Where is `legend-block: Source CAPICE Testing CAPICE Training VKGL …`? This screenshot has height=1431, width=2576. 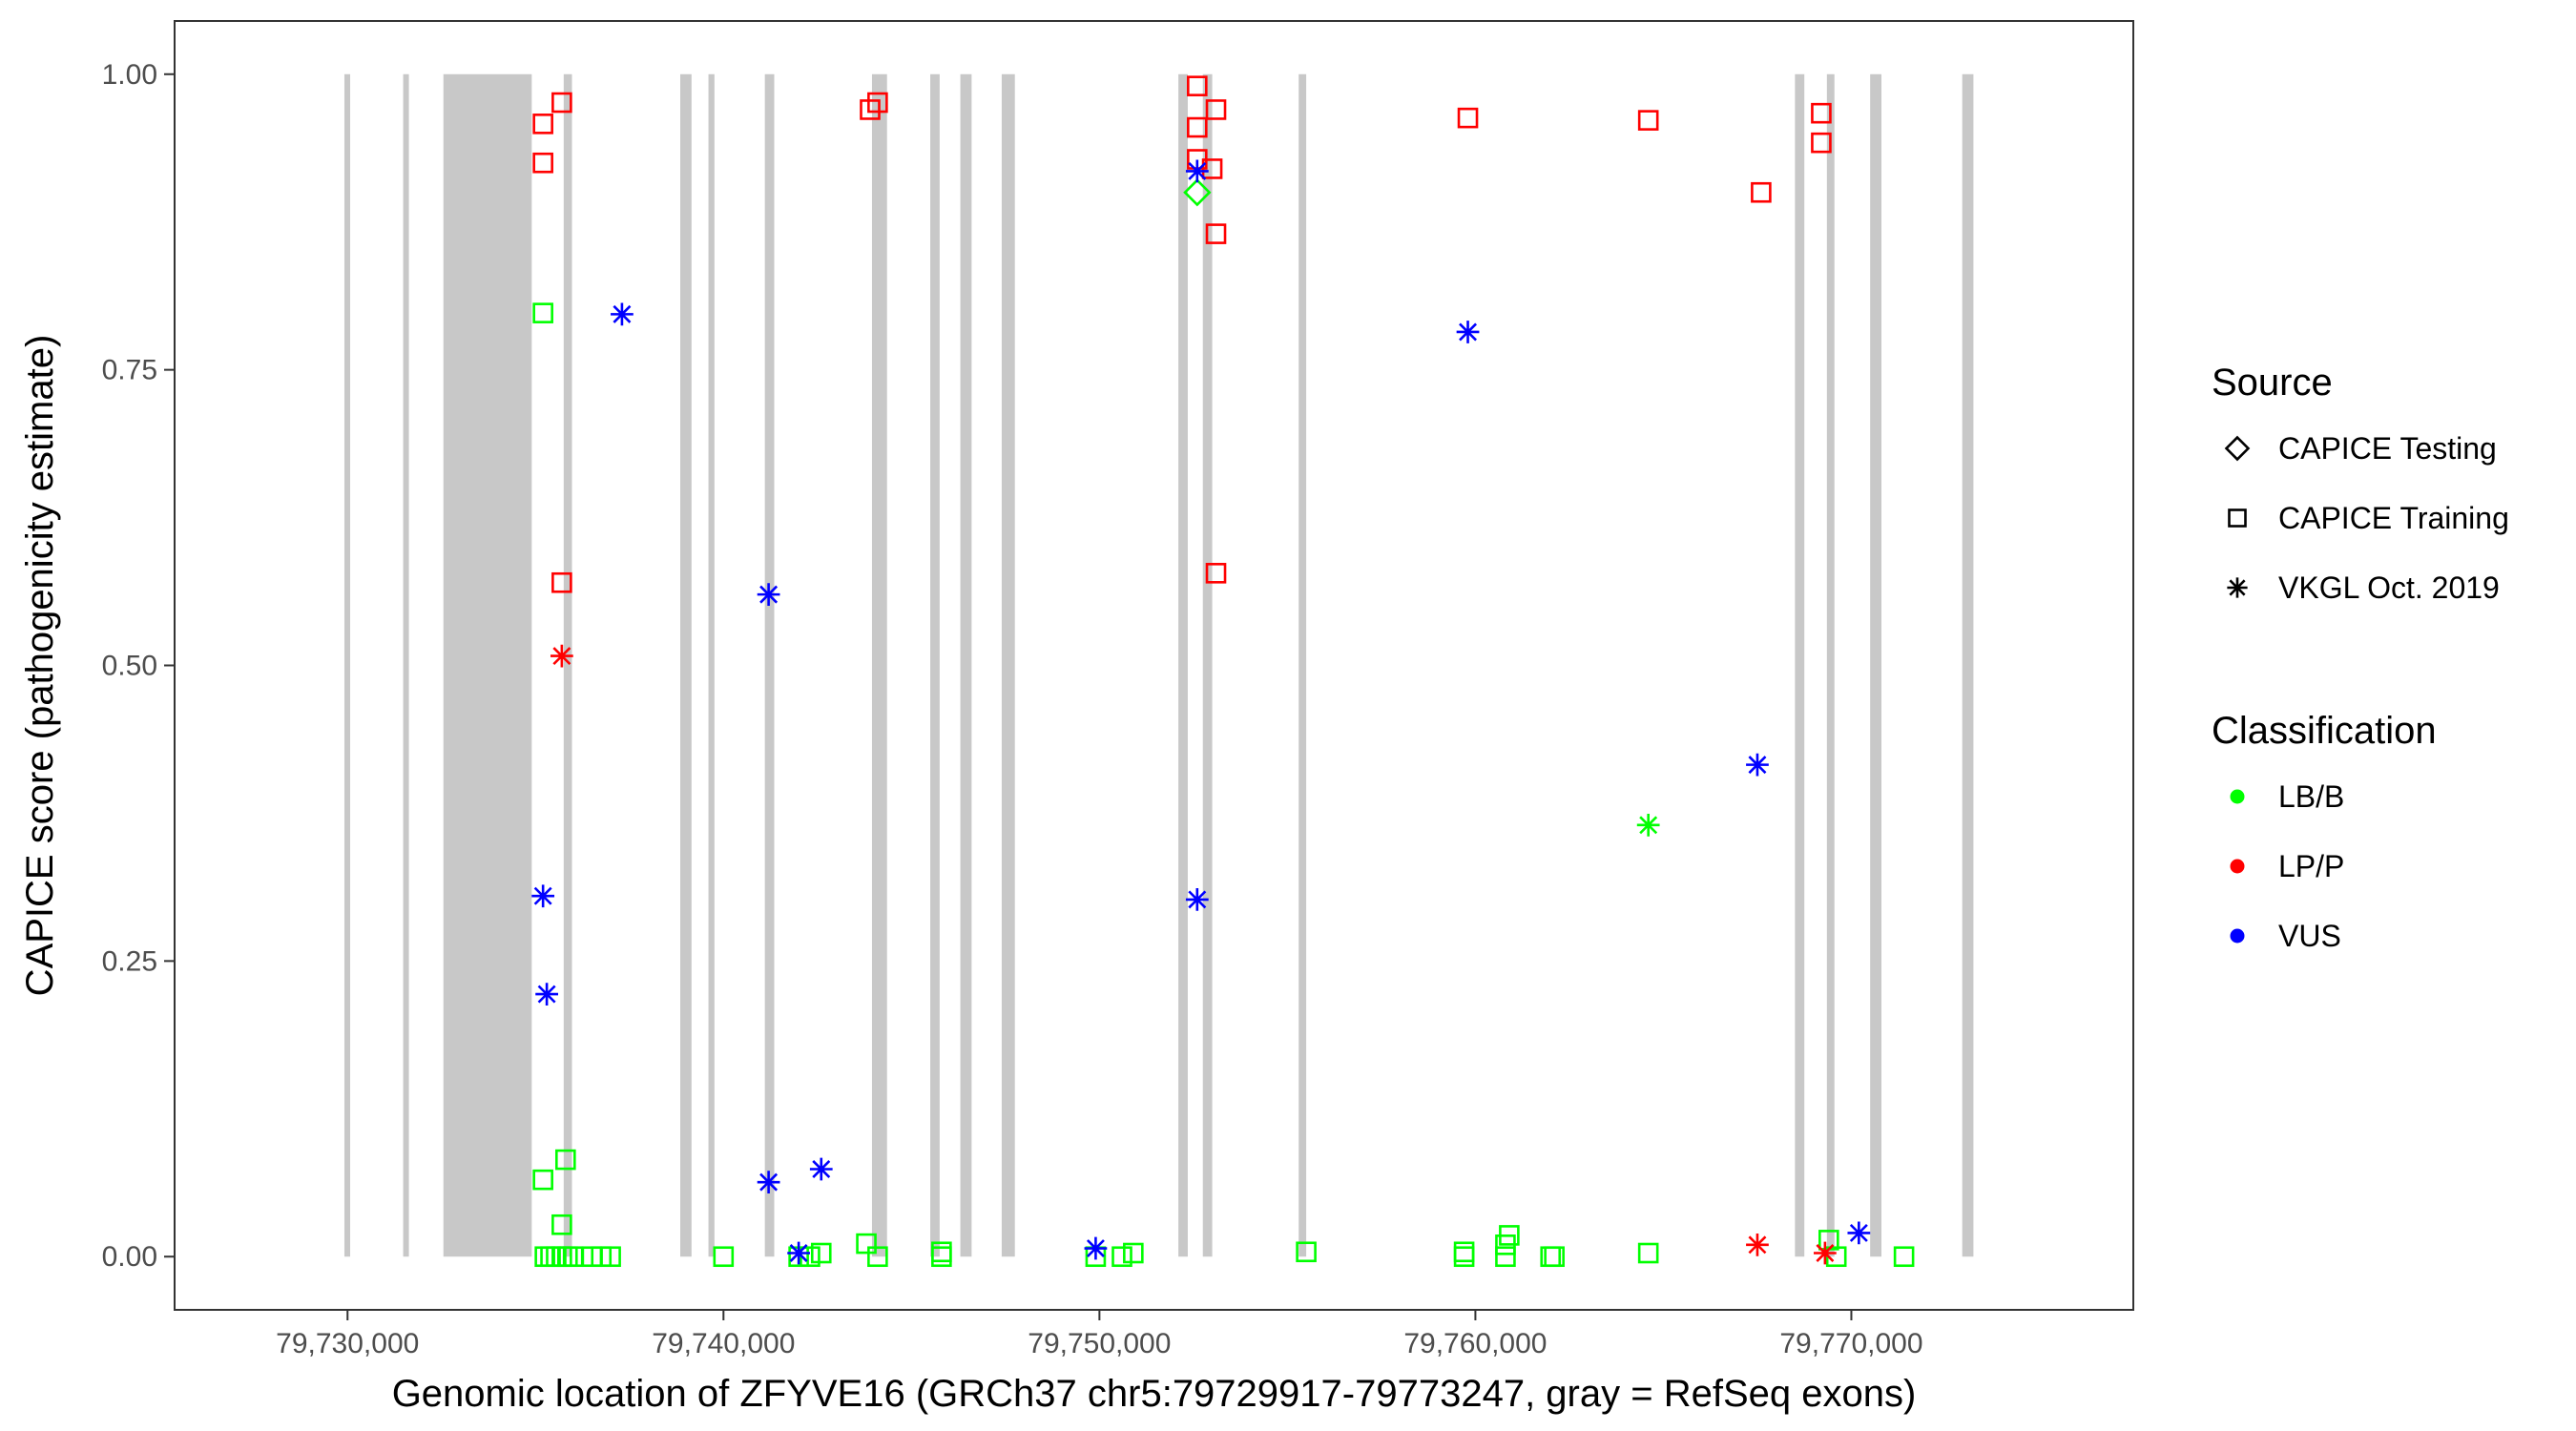 legend-block: Source CAPICE Testing CAPICE Training VKGL … is located at coordinates (2360, 484).